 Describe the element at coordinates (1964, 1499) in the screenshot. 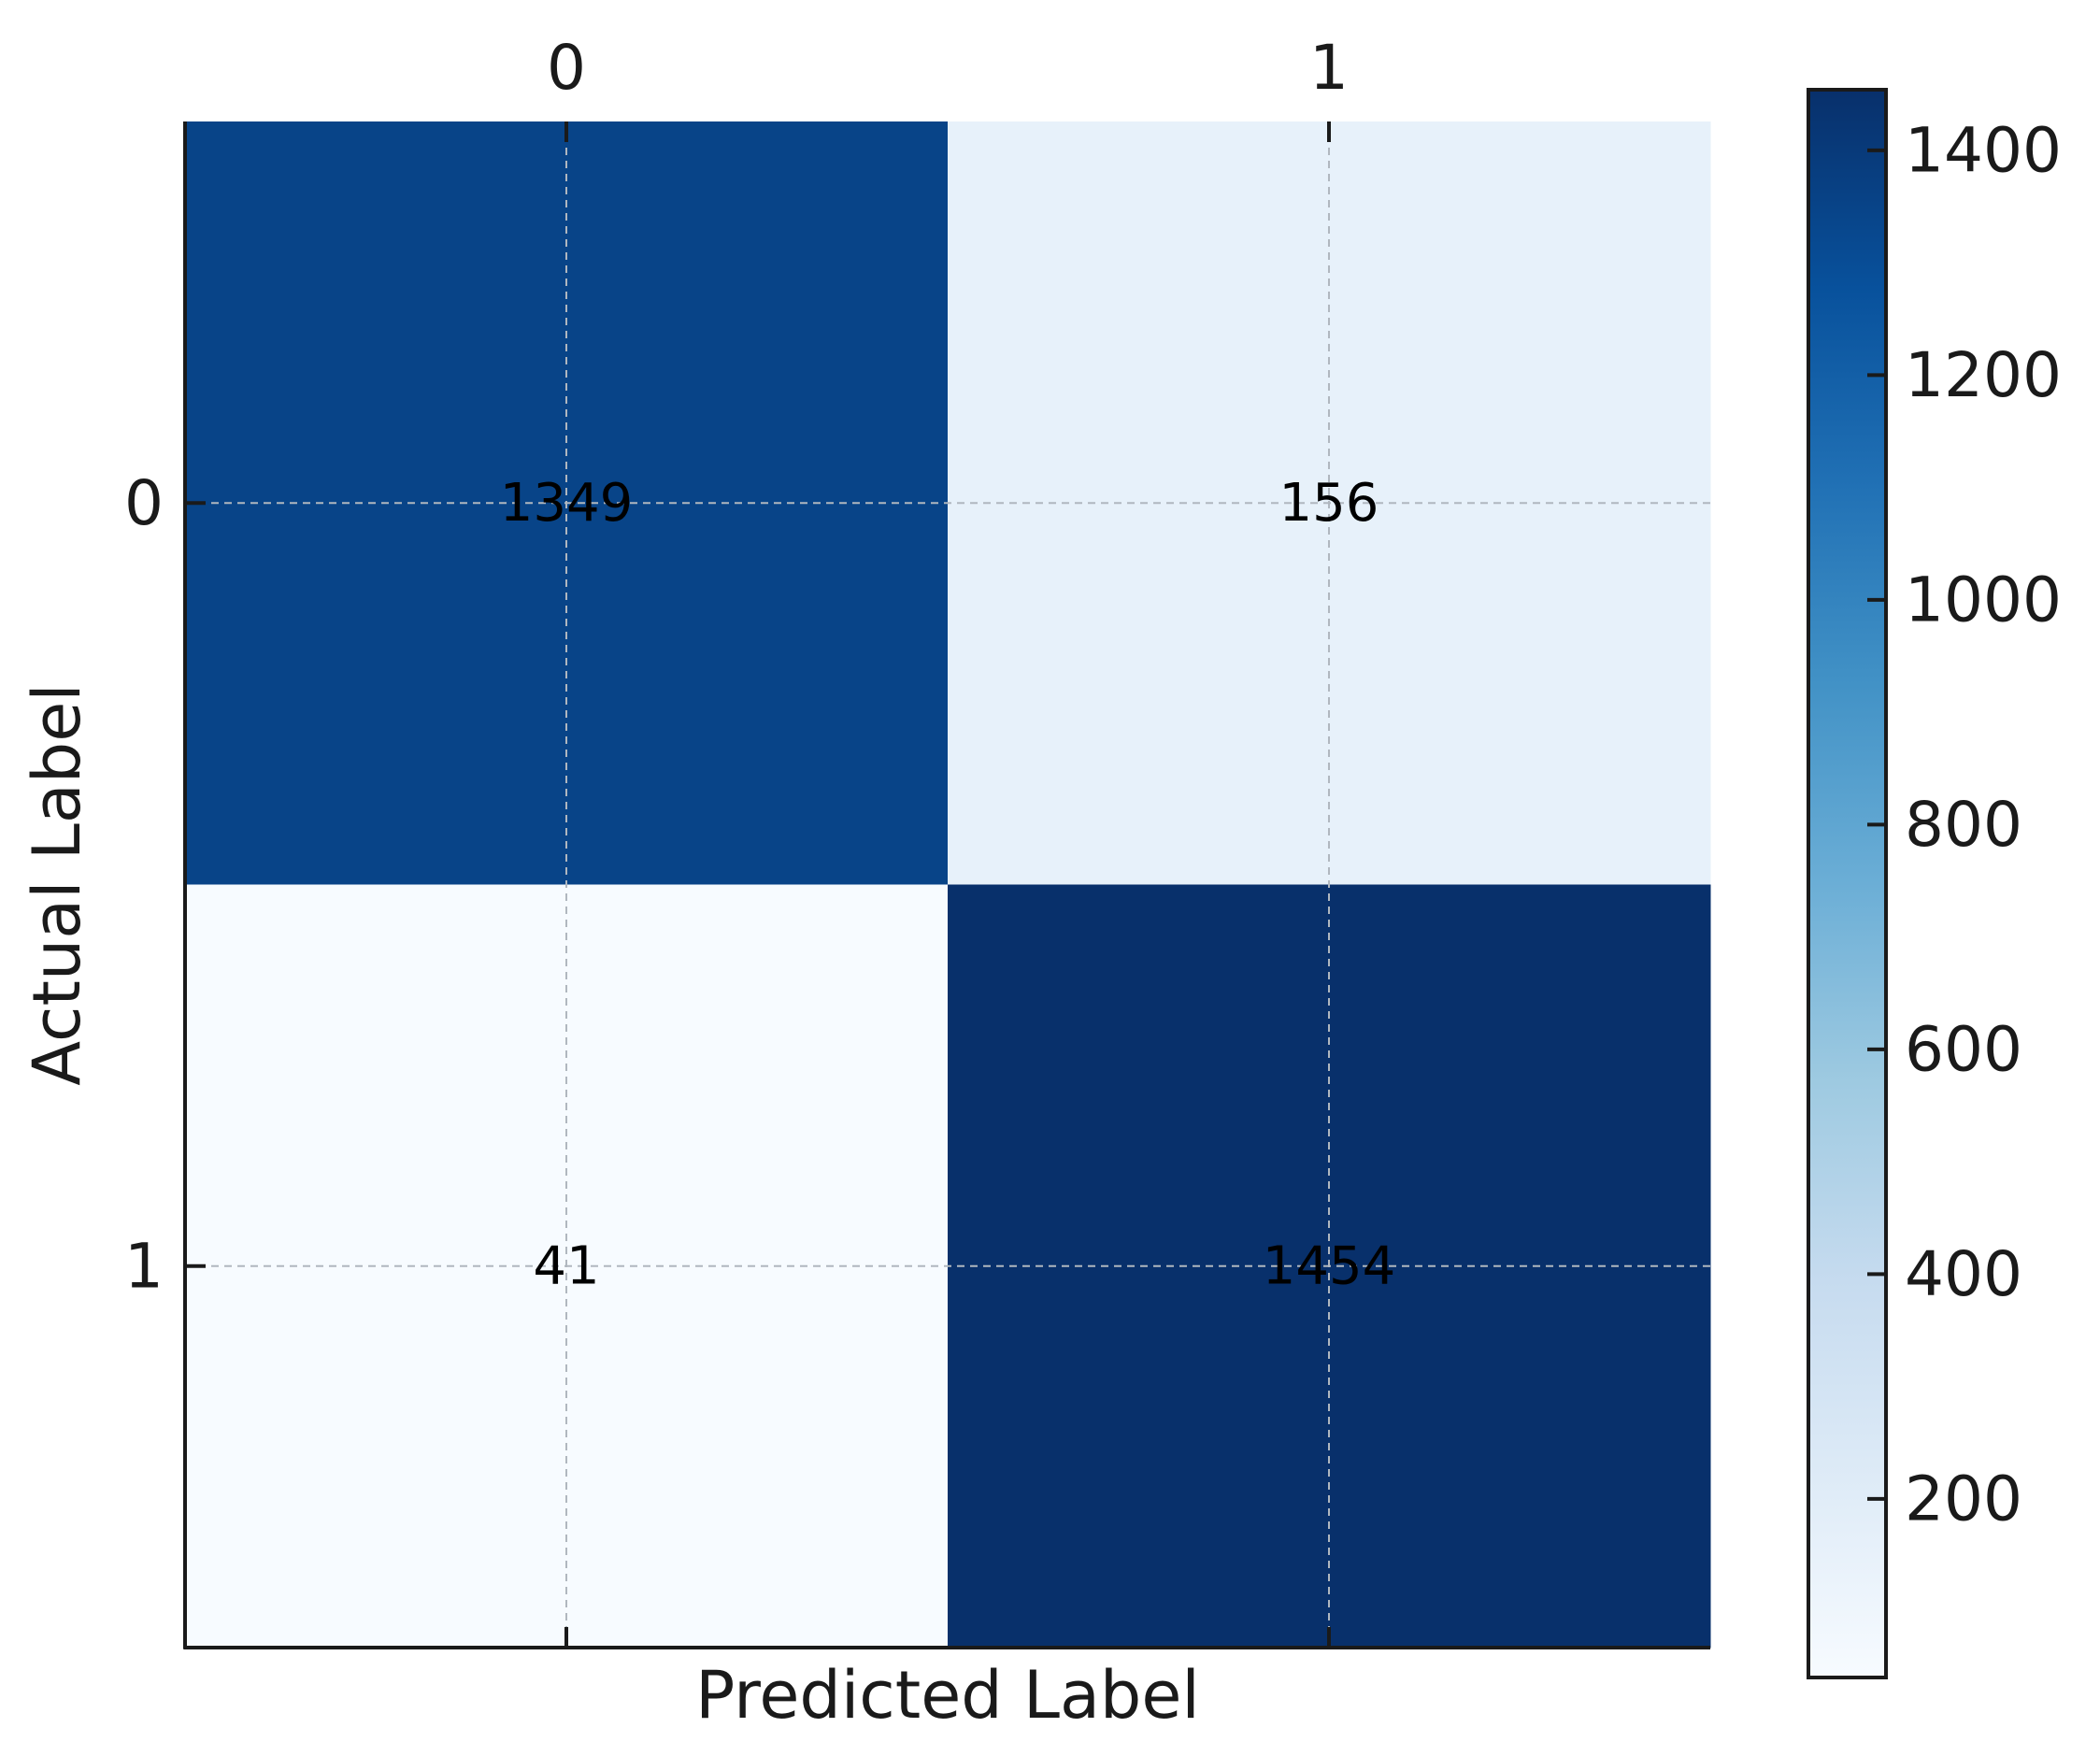

I see `colorbar-tick-label-0: 200` at that location.